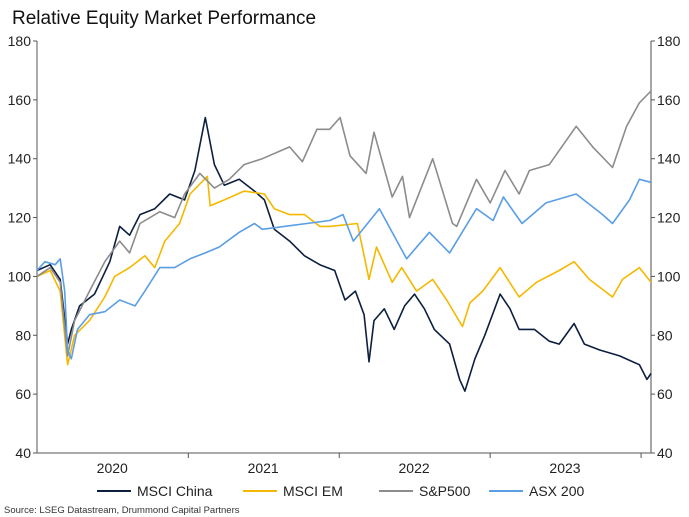 This screenshot has height=517, width=689. Describe the element at coordinates (445, 491) in the screenshot. I see `legend-label: S&P500` at that location.